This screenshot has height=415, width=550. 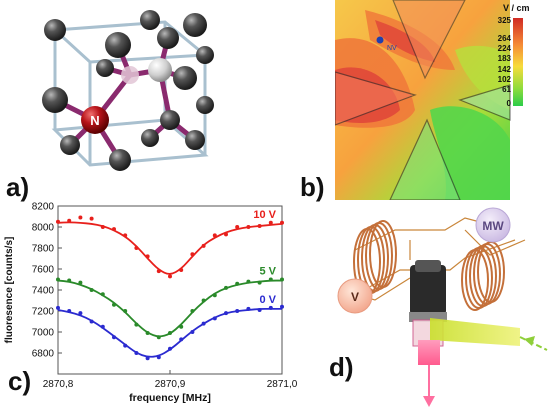 What do you see at coordinates (380, 40) in the screenshot?
I see `nv-position-marker` at bounding box center [380, 40].